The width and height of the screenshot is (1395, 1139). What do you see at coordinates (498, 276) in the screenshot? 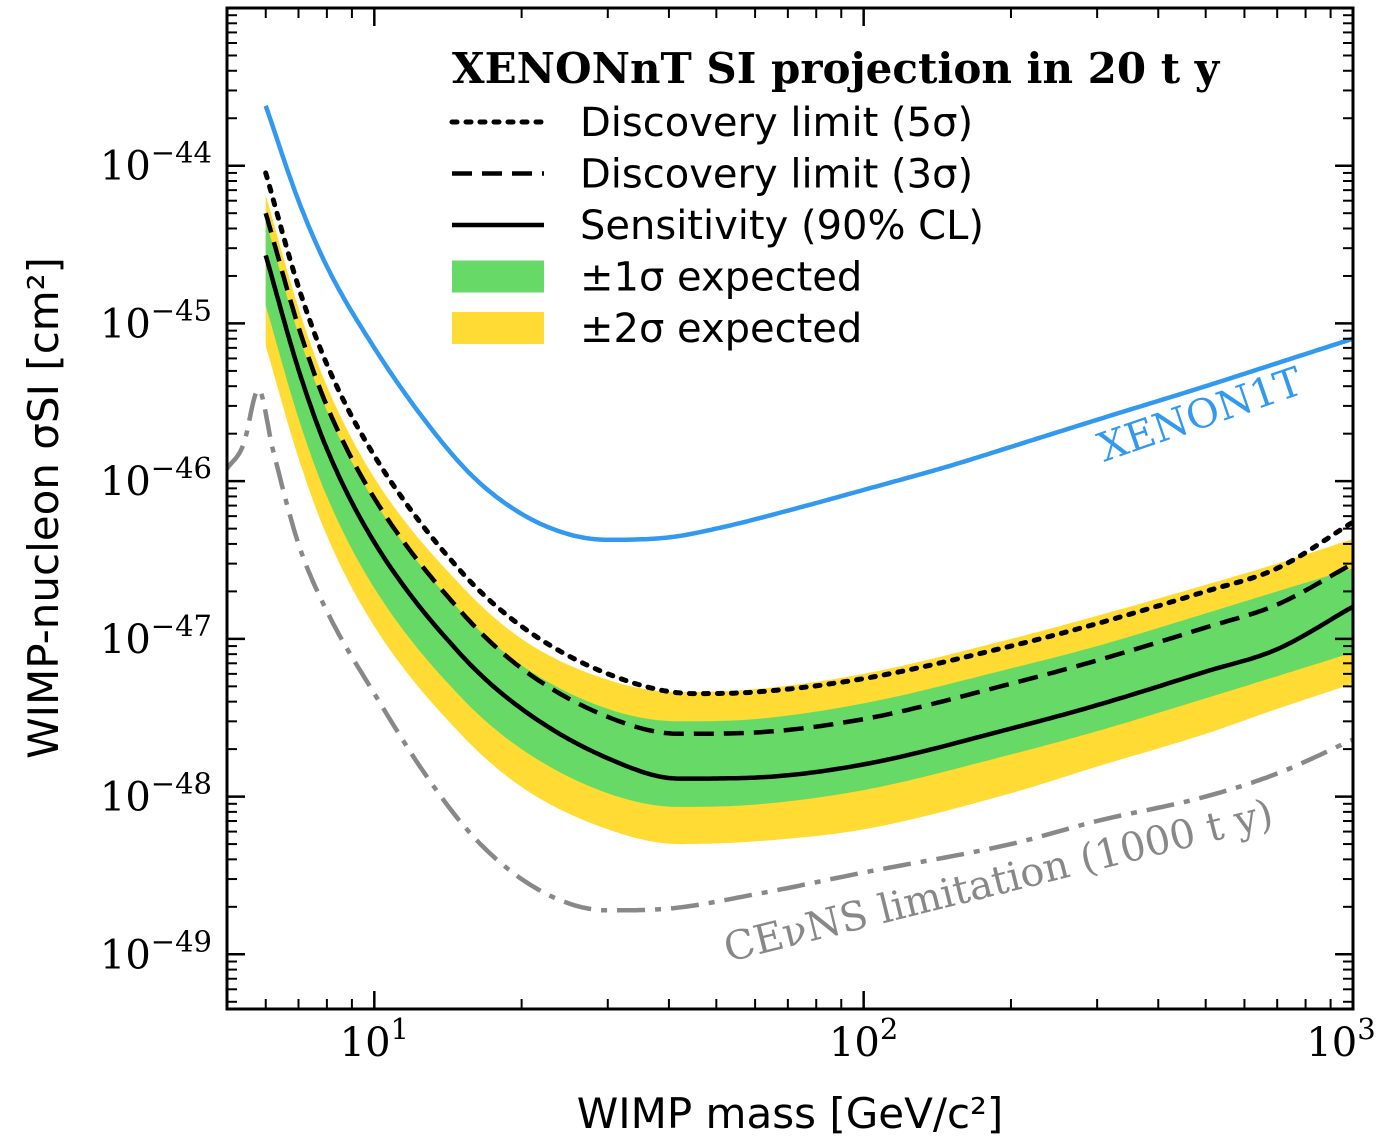
I see `legend-swatch-1-expected` at bounding box center [498, 276].